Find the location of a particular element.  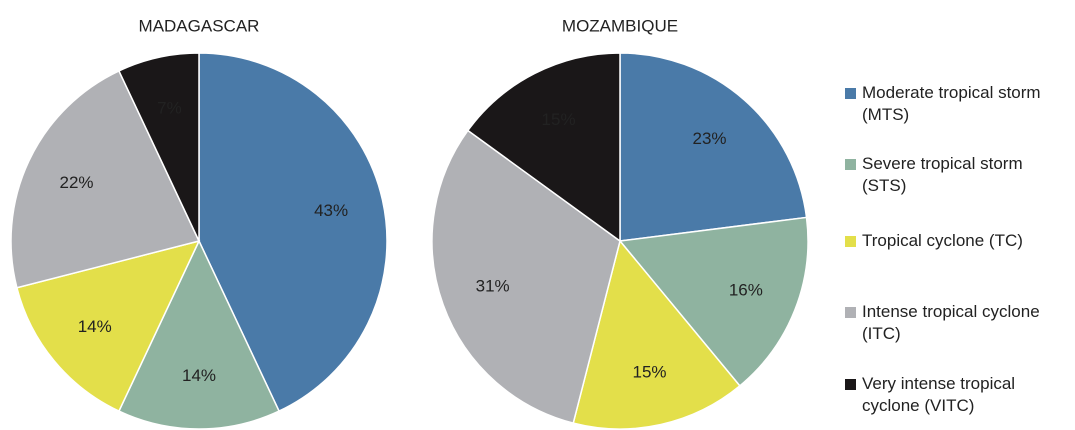

legend-item: Severe tropical storm (STS) is located at coordinates (949, 175).